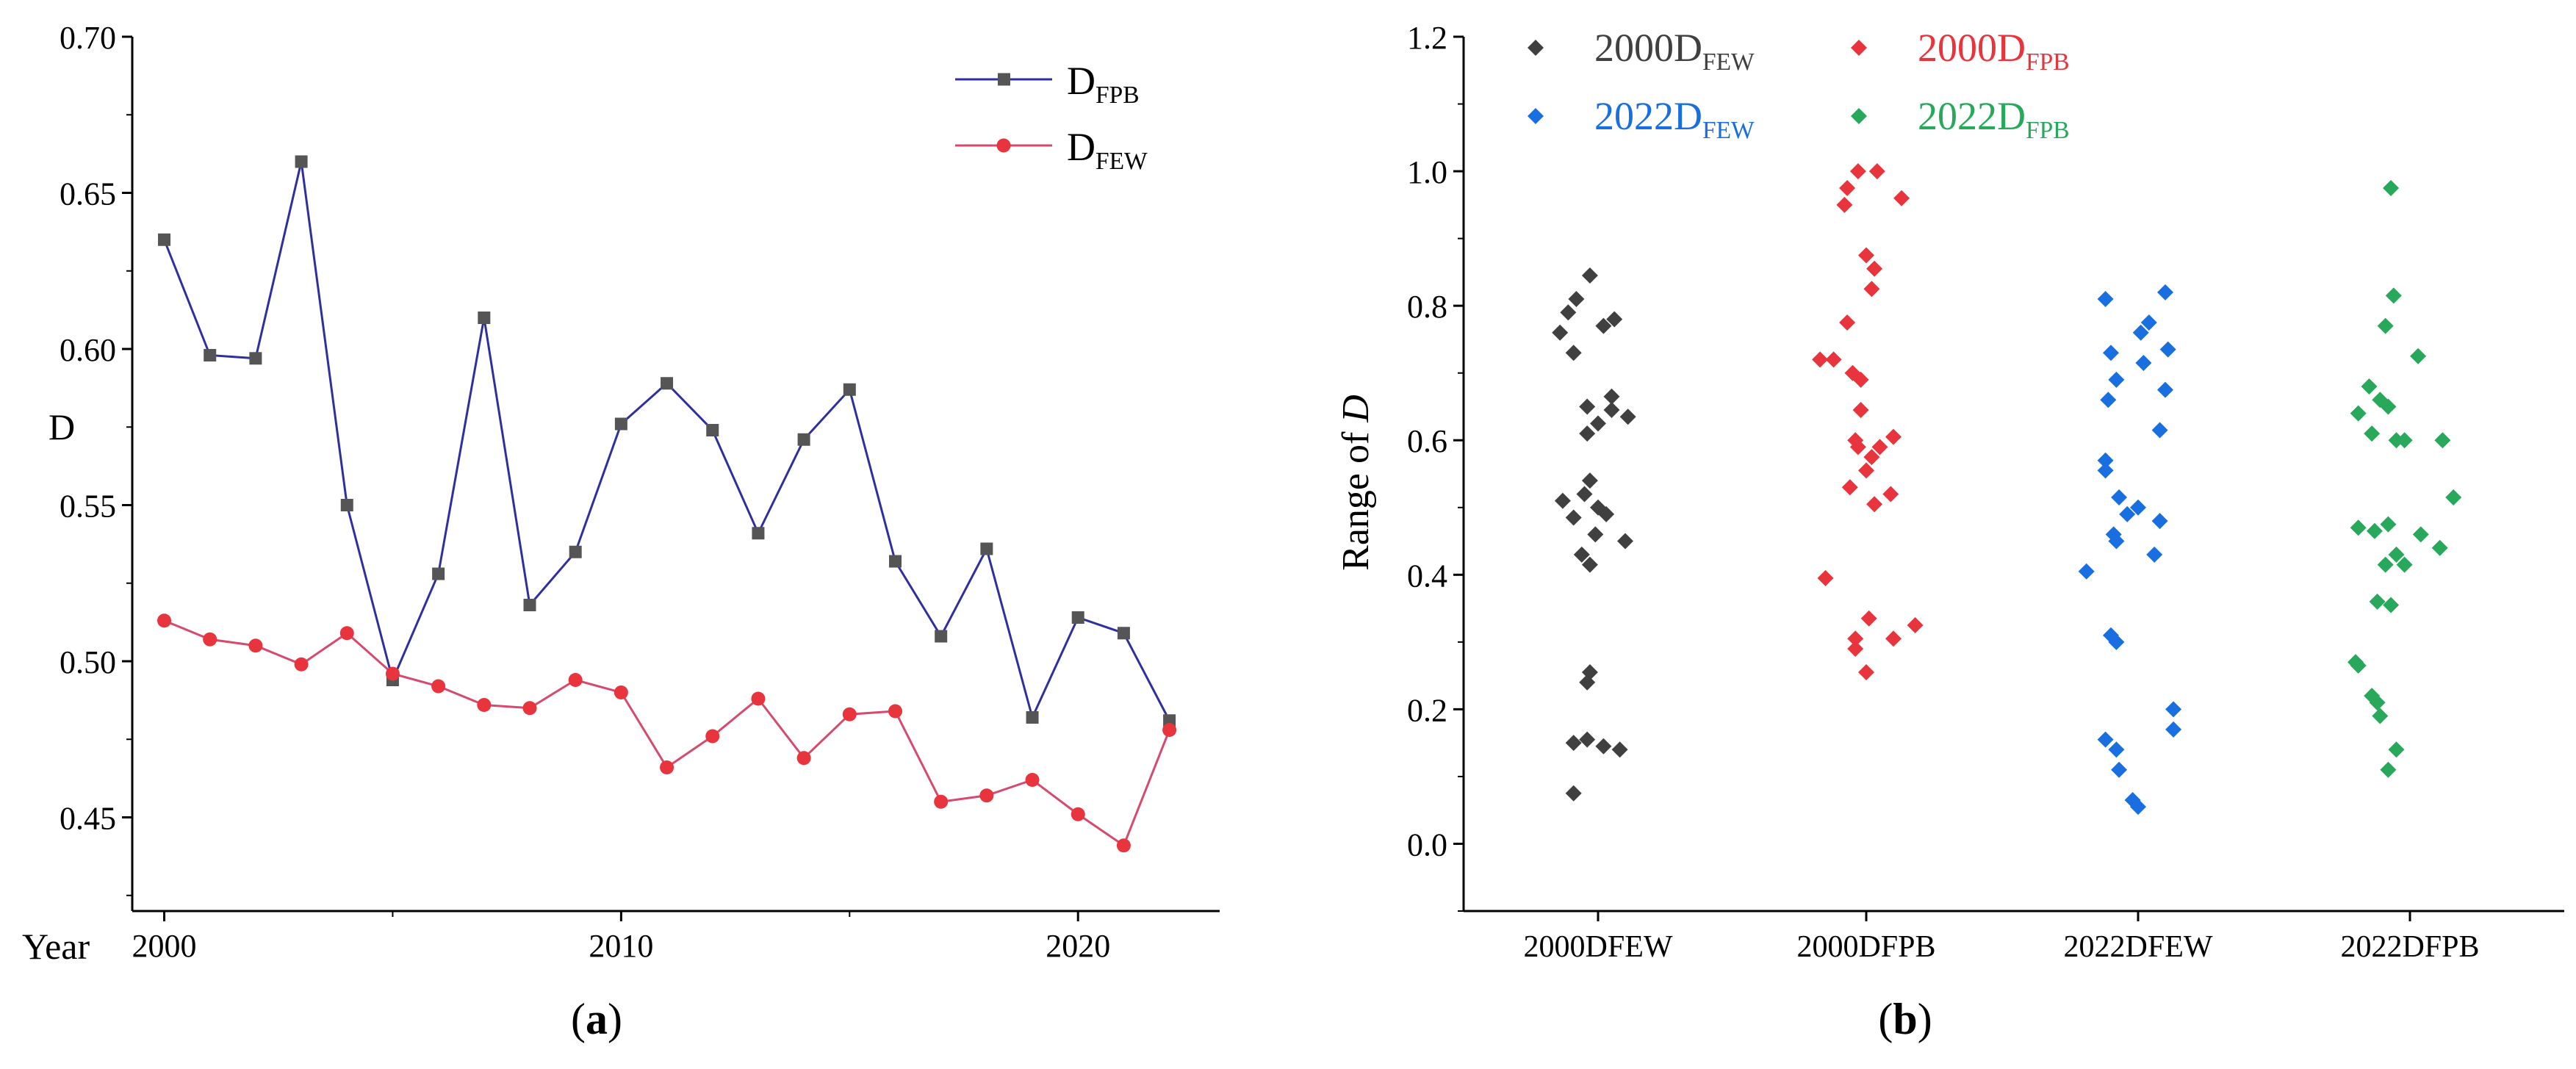  Describe the element at coordinates (1865, 947) in the screenshot. I see `panel-b-x-tick-label: 2000DFPB` at that location.